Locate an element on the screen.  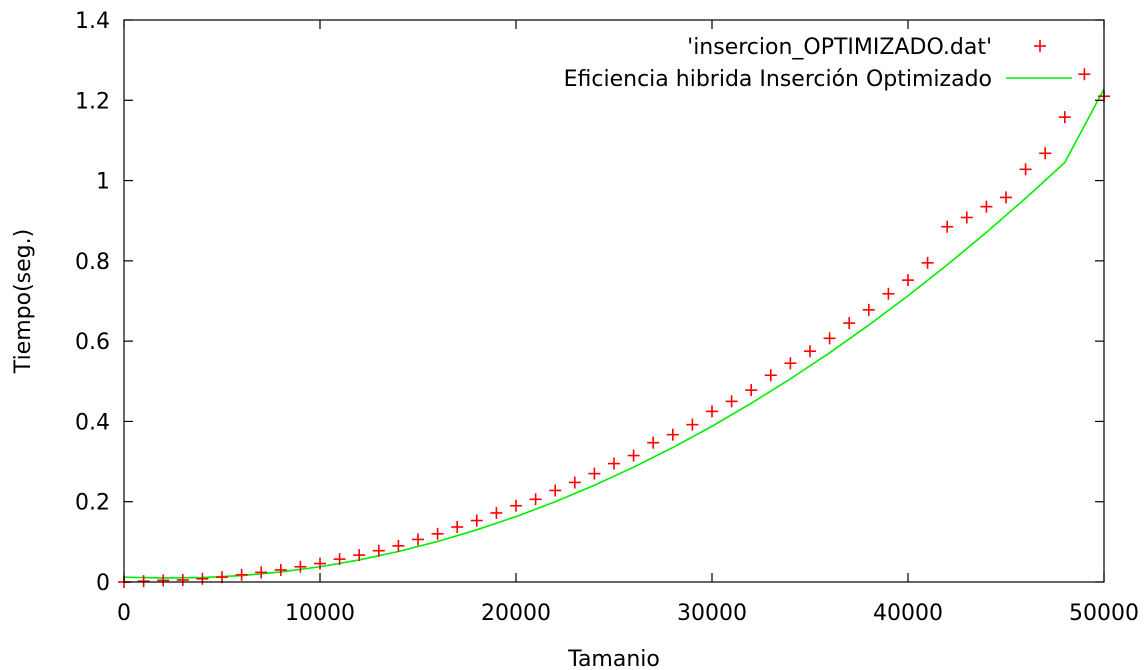
legend-label-fit: Eficiencia hibrida Inserción Optimizado is located at coordinates (778, 79).